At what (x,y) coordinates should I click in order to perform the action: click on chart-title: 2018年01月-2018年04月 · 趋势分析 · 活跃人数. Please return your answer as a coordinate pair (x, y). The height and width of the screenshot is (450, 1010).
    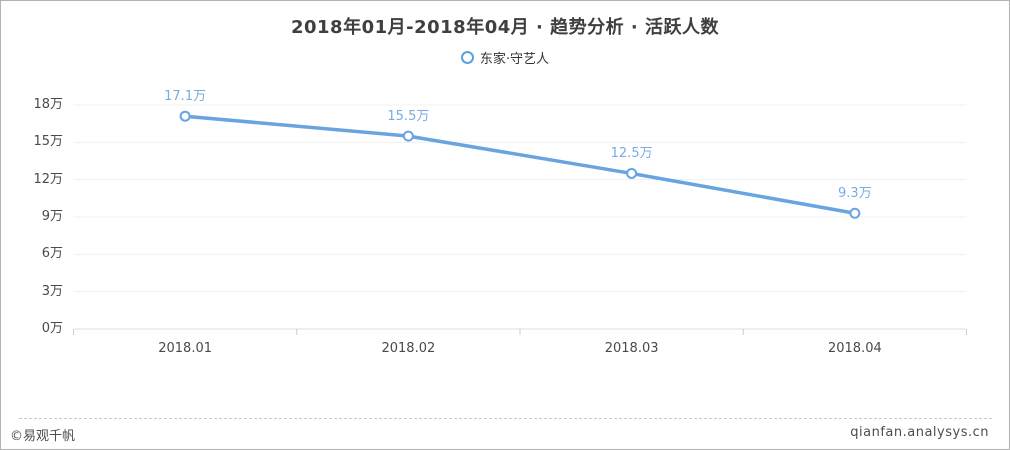
    Looking at the image, I should click on (504, 27).